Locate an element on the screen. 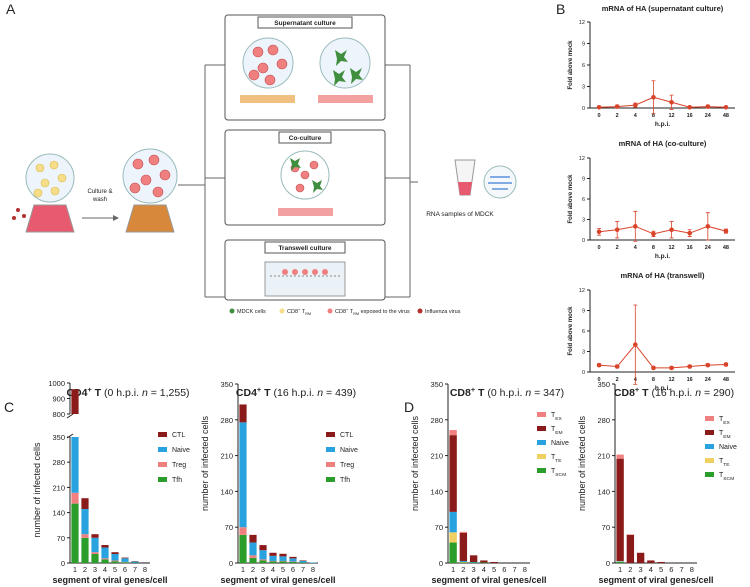 This screenshot has width=750, height=587. magnifier is located at coordinates (345, 63).